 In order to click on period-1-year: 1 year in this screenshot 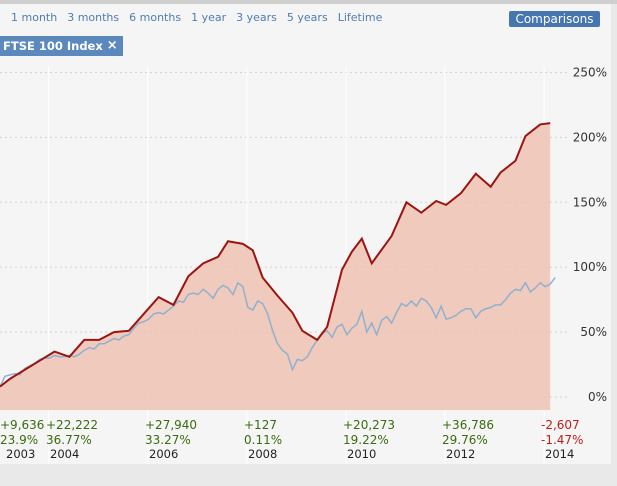, I will do `click(209, 17)`.